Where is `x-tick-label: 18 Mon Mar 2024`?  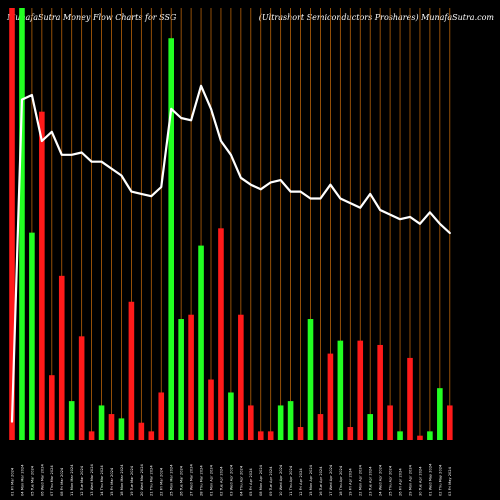
x-tick-label: 18 Mon Mar 2024 is located at coordinates (122, 480).